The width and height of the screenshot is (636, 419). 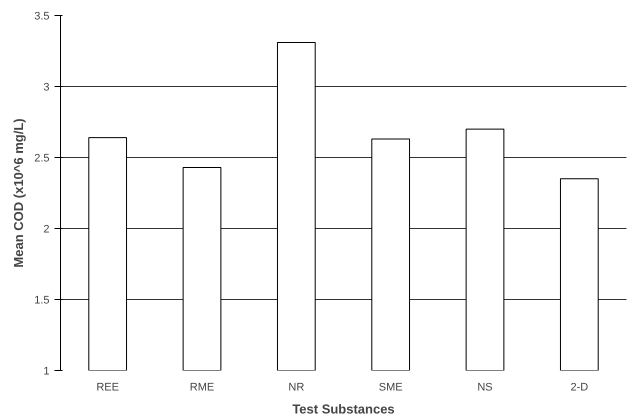 What do you see at coordinates (46, 88) in the screenshot?
I see `y-tick-label: 3` at bounding box center [46, 88].